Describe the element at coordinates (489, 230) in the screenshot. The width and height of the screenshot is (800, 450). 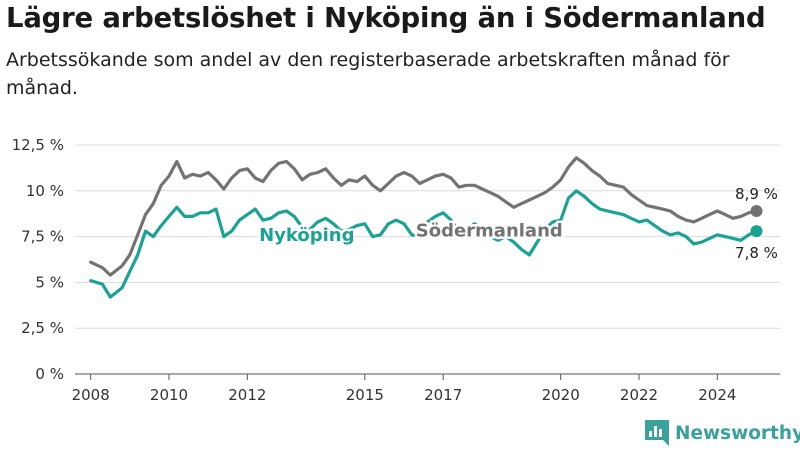
I see `series-label-sdermanland: Södermanland` at that location.